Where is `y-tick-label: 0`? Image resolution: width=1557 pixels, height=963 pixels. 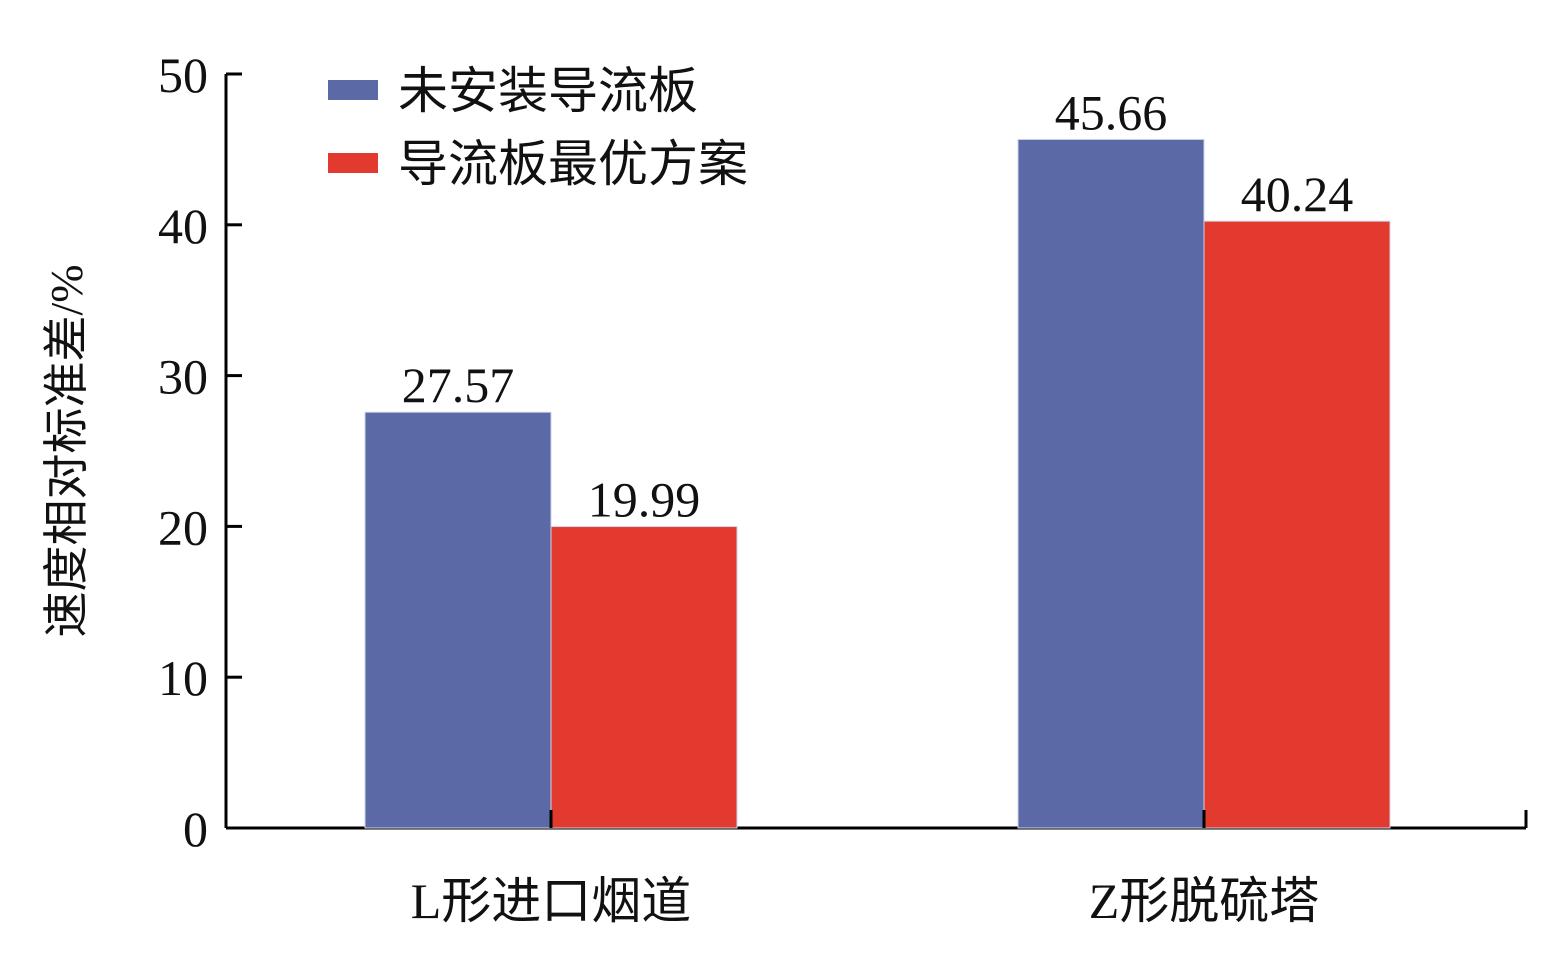
y-tick-label: 0 is located at coordinates (195, 829).